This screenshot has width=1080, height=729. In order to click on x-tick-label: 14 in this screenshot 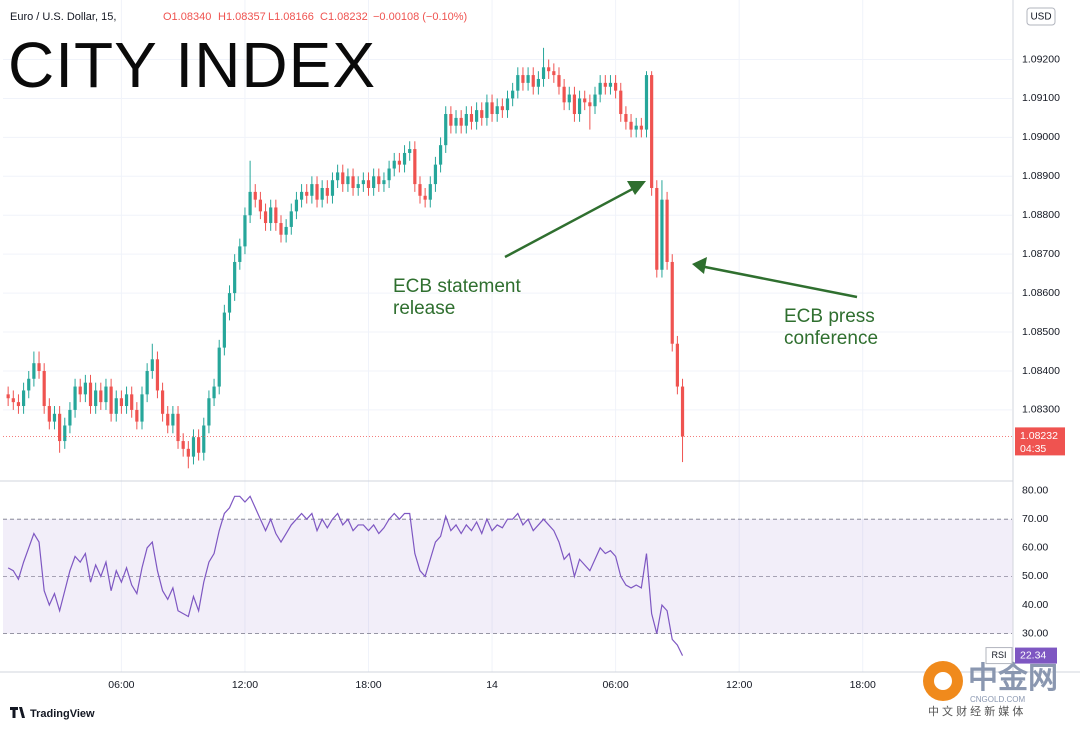, I will do `click(492, 685)`.